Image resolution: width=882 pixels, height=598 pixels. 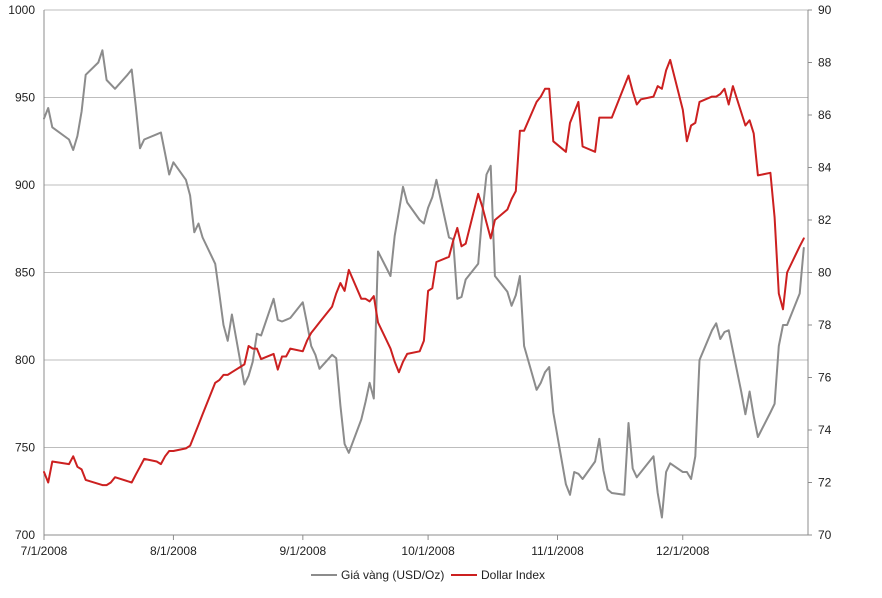 I want to click on right-y-tick-label: 84, so click(x=825, y=168).